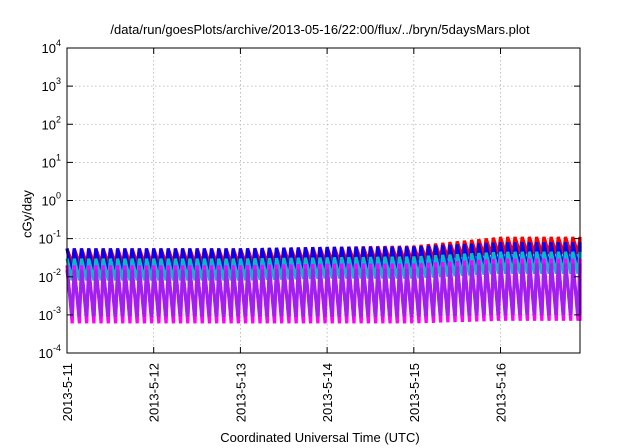 The height and width of the screenshot is (448, 640). Describe the element at coordinates (50, 276) in the screenshot. I see `y-tick-label: 10⁻²` at that location.